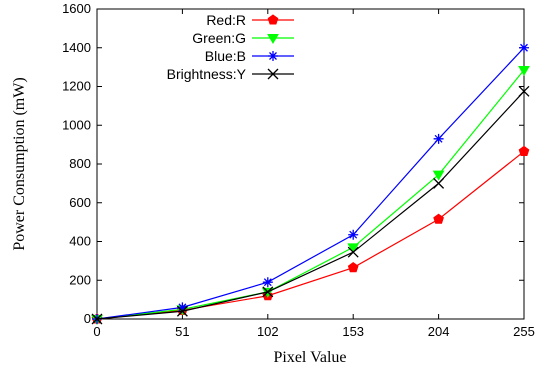 This screenshot has height=370, width=537. I want to click on y-tick-label: 800, so click(80, 163).